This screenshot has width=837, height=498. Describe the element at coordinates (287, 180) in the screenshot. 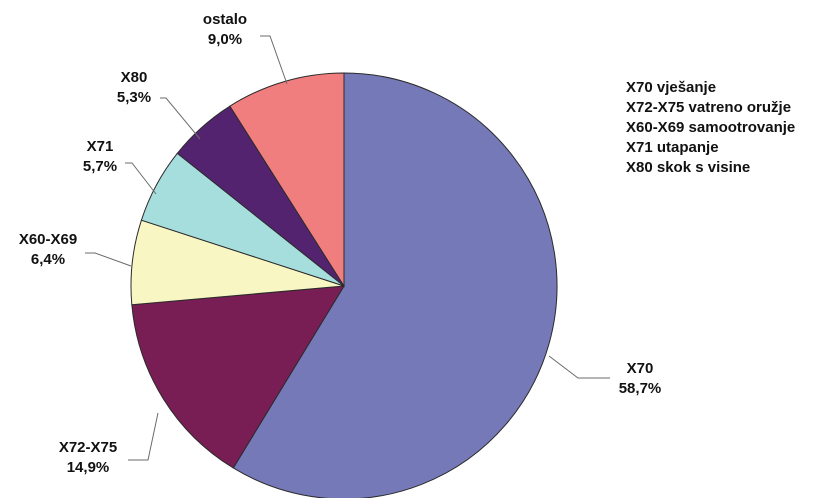

I see `pie-slice-ostalo` at that location.